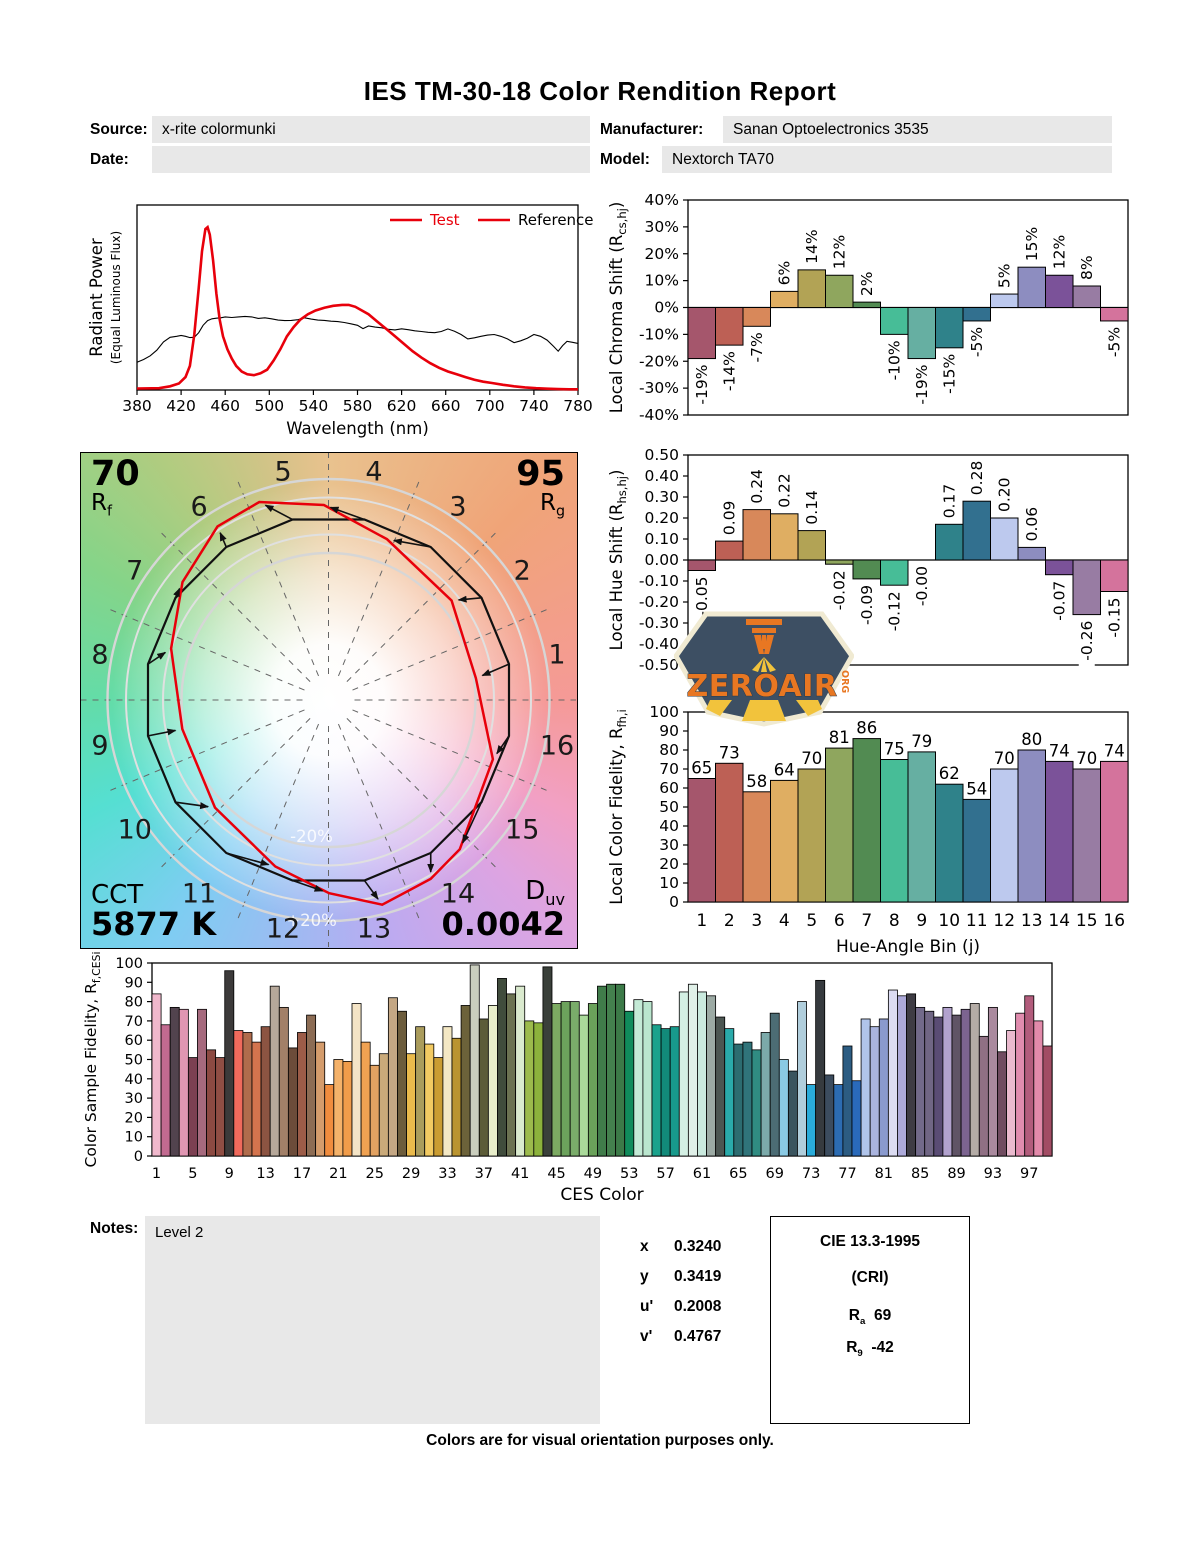  I want to click on bar-label: 0.22, so click(784, 490).